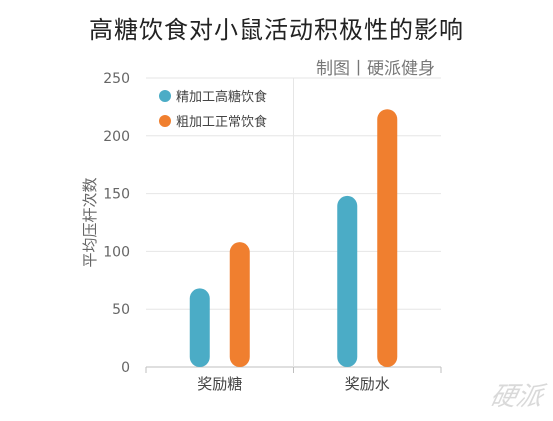 The height and width of the screenshot is (421, 553). What do you see at coordinates (116, 195) in the screenshot?
I see `y-tick-label: 150` at bounding box center [116, 195].